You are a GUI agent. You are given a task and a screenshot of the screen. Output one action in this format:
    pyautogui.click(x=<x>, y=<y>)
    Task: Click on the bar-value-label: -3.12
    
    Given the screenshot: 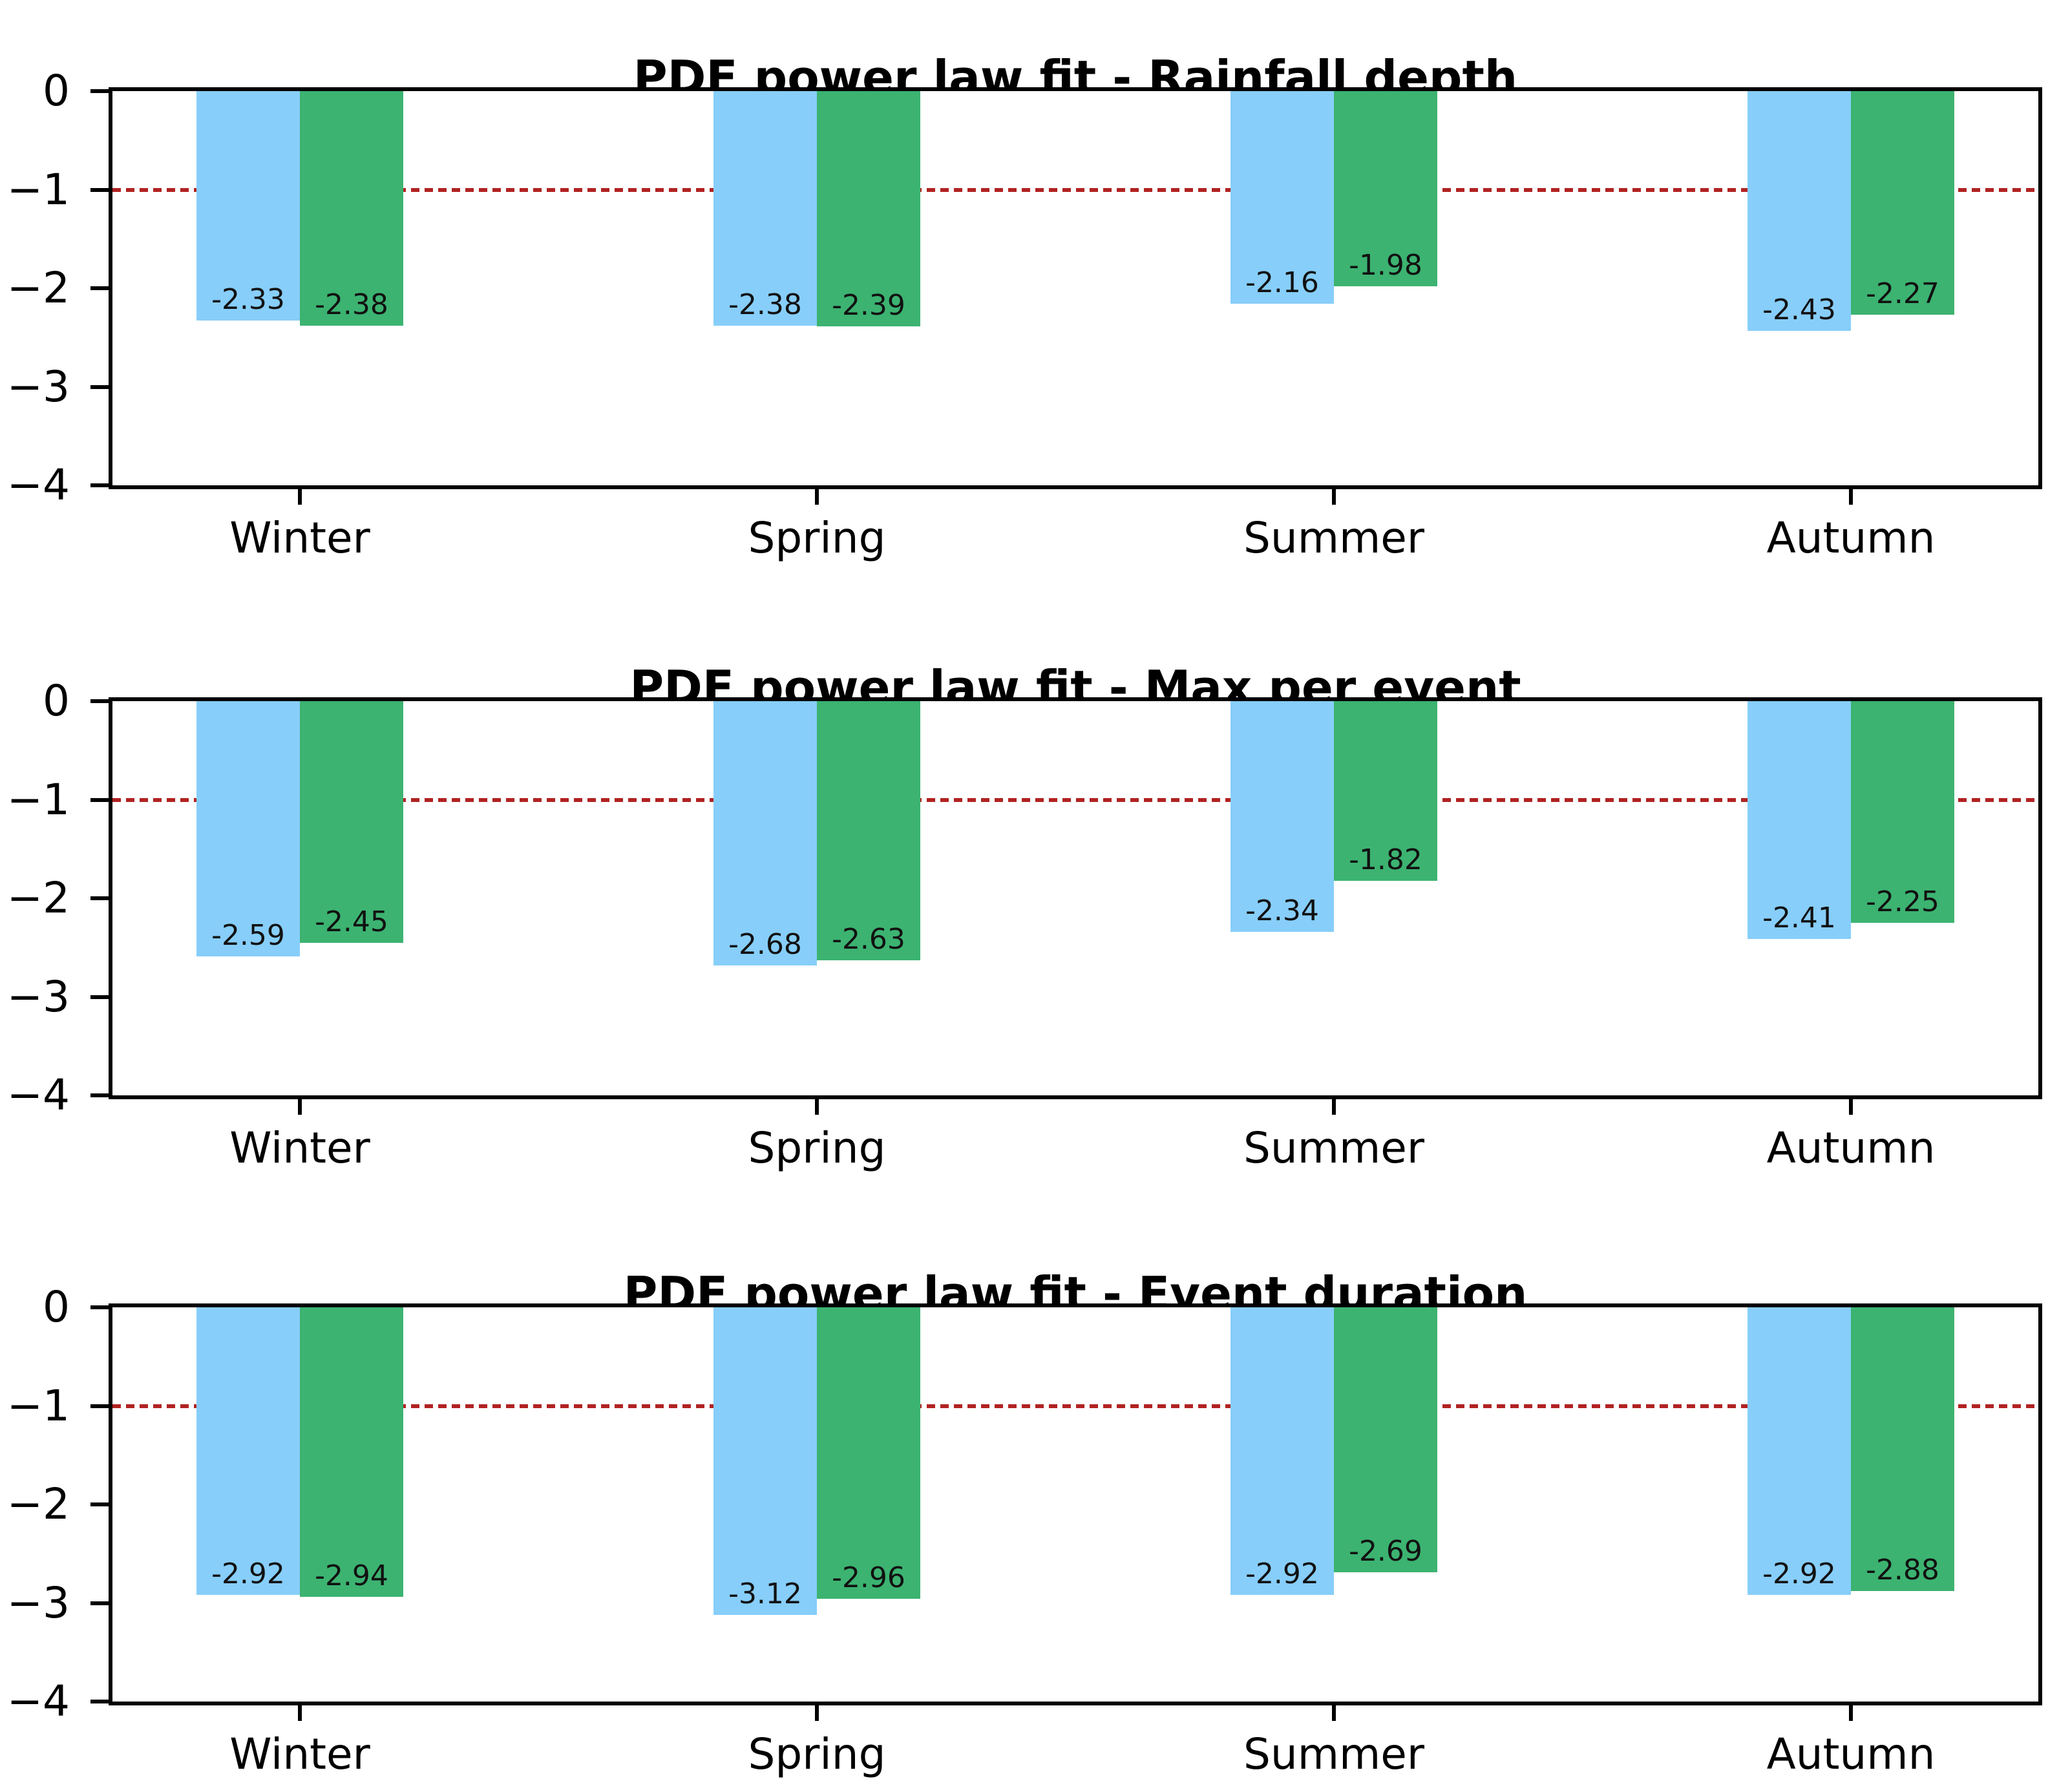 What is the action you would take?
    pyautogui.click(x=765, y=1593)
    